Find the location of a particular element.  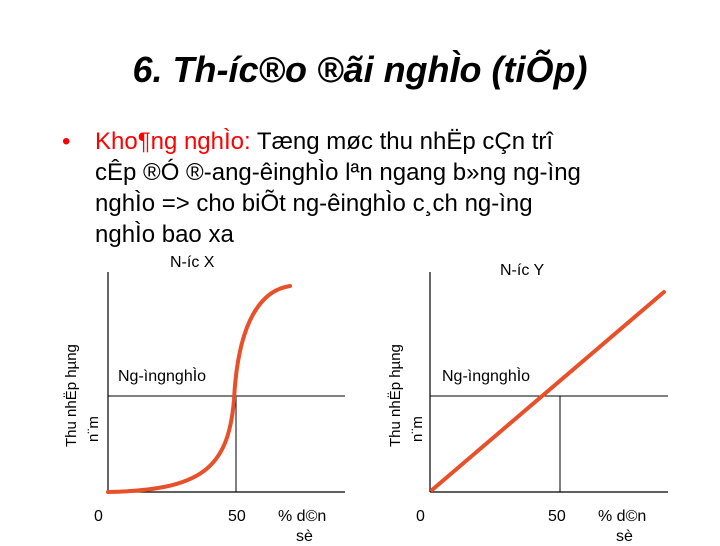

left-country-label: N-íc X is located at coordinates (192, 262).